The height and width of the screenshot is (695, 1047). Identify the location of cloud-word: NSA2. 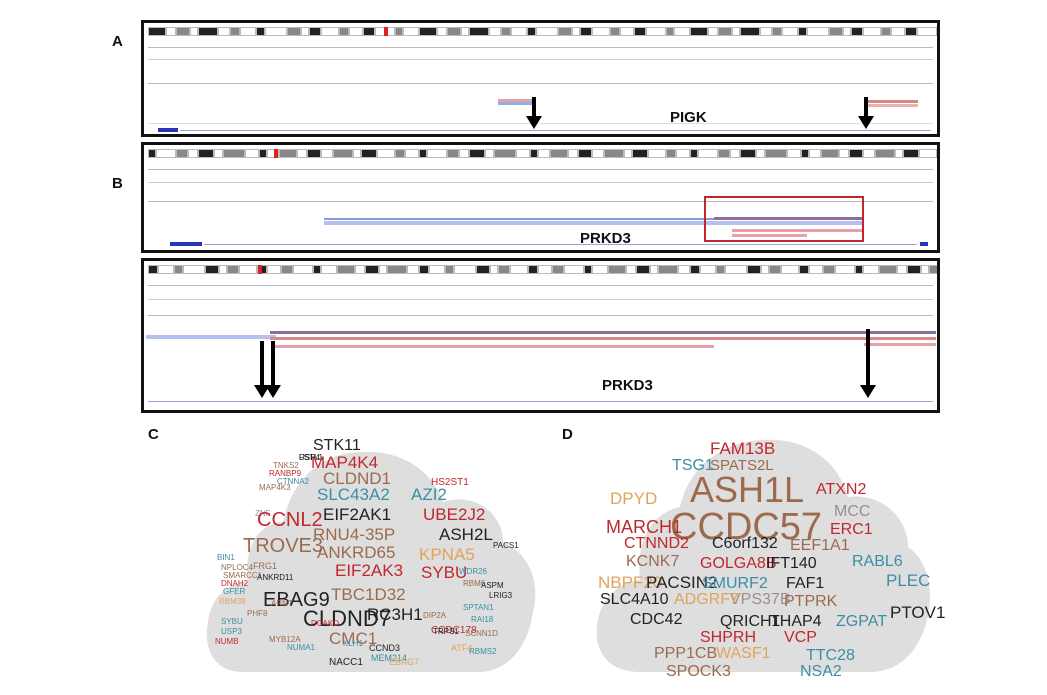
(821, 671).